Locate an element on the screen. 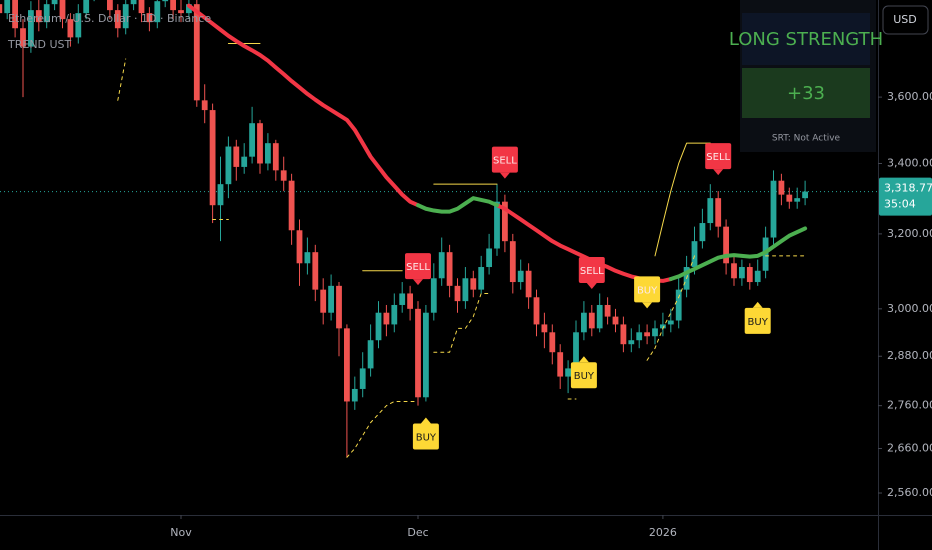 This screenshot has width=932, height=550. strength-status: SRT: Not Active is located at coordinates (806, 139).